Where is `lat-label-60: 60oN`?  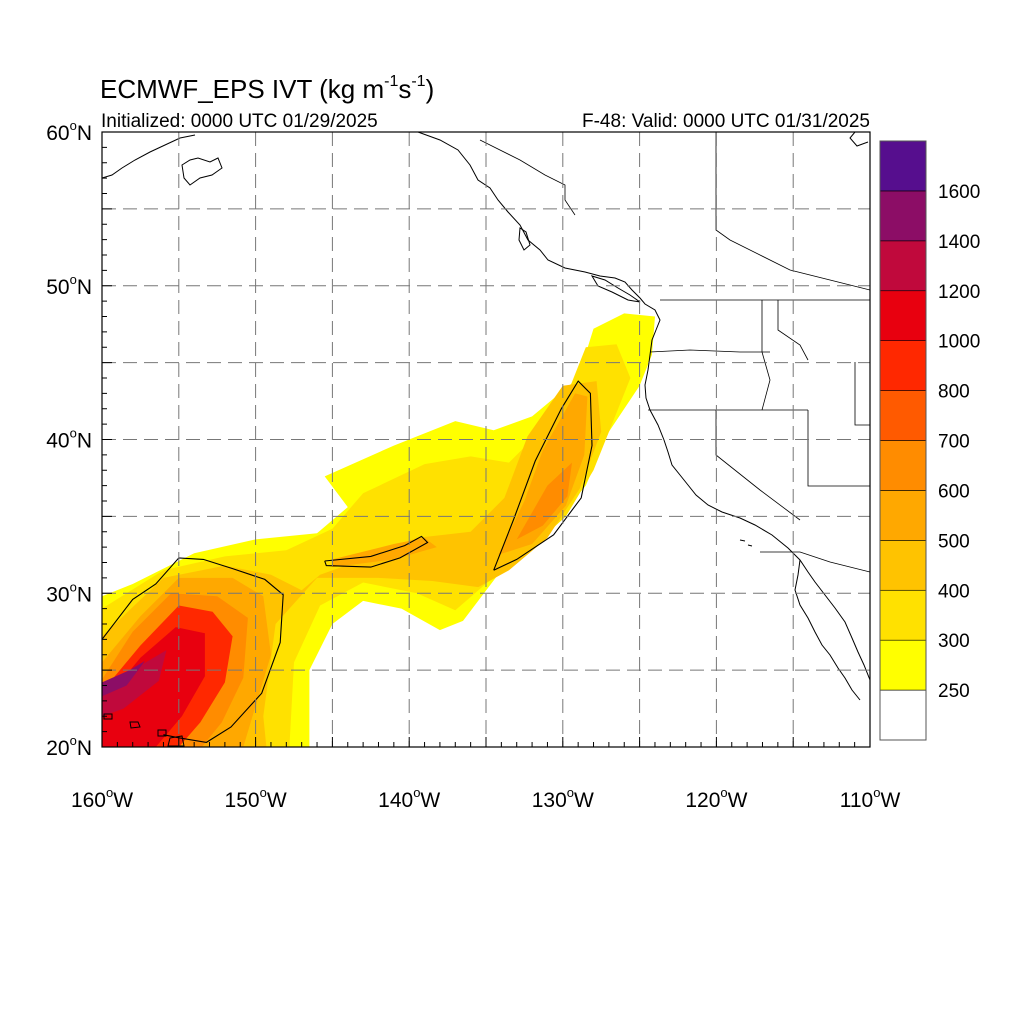 lat-label-60: 60oN is located at coordinates (69, 131).